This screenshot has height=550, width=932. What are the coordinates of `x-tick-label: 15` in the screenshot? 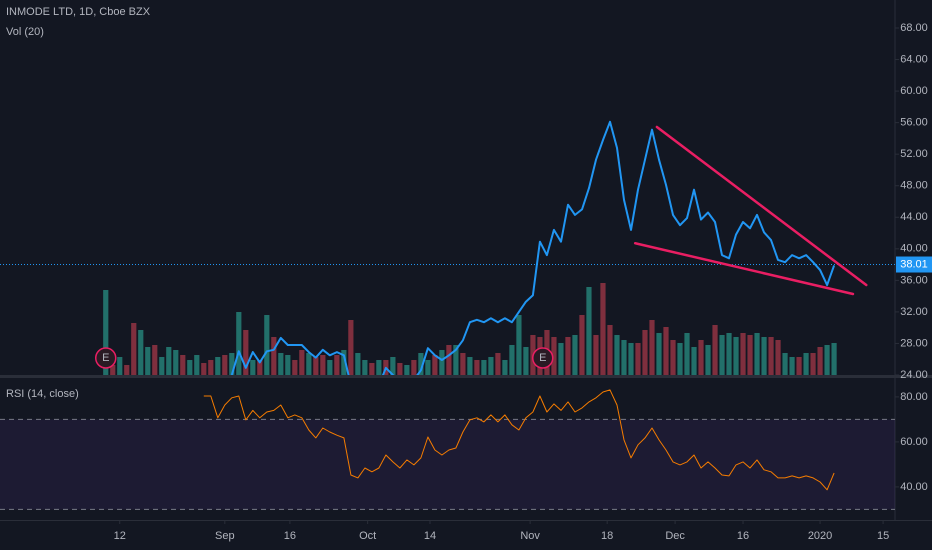 It's located at (883, 536).